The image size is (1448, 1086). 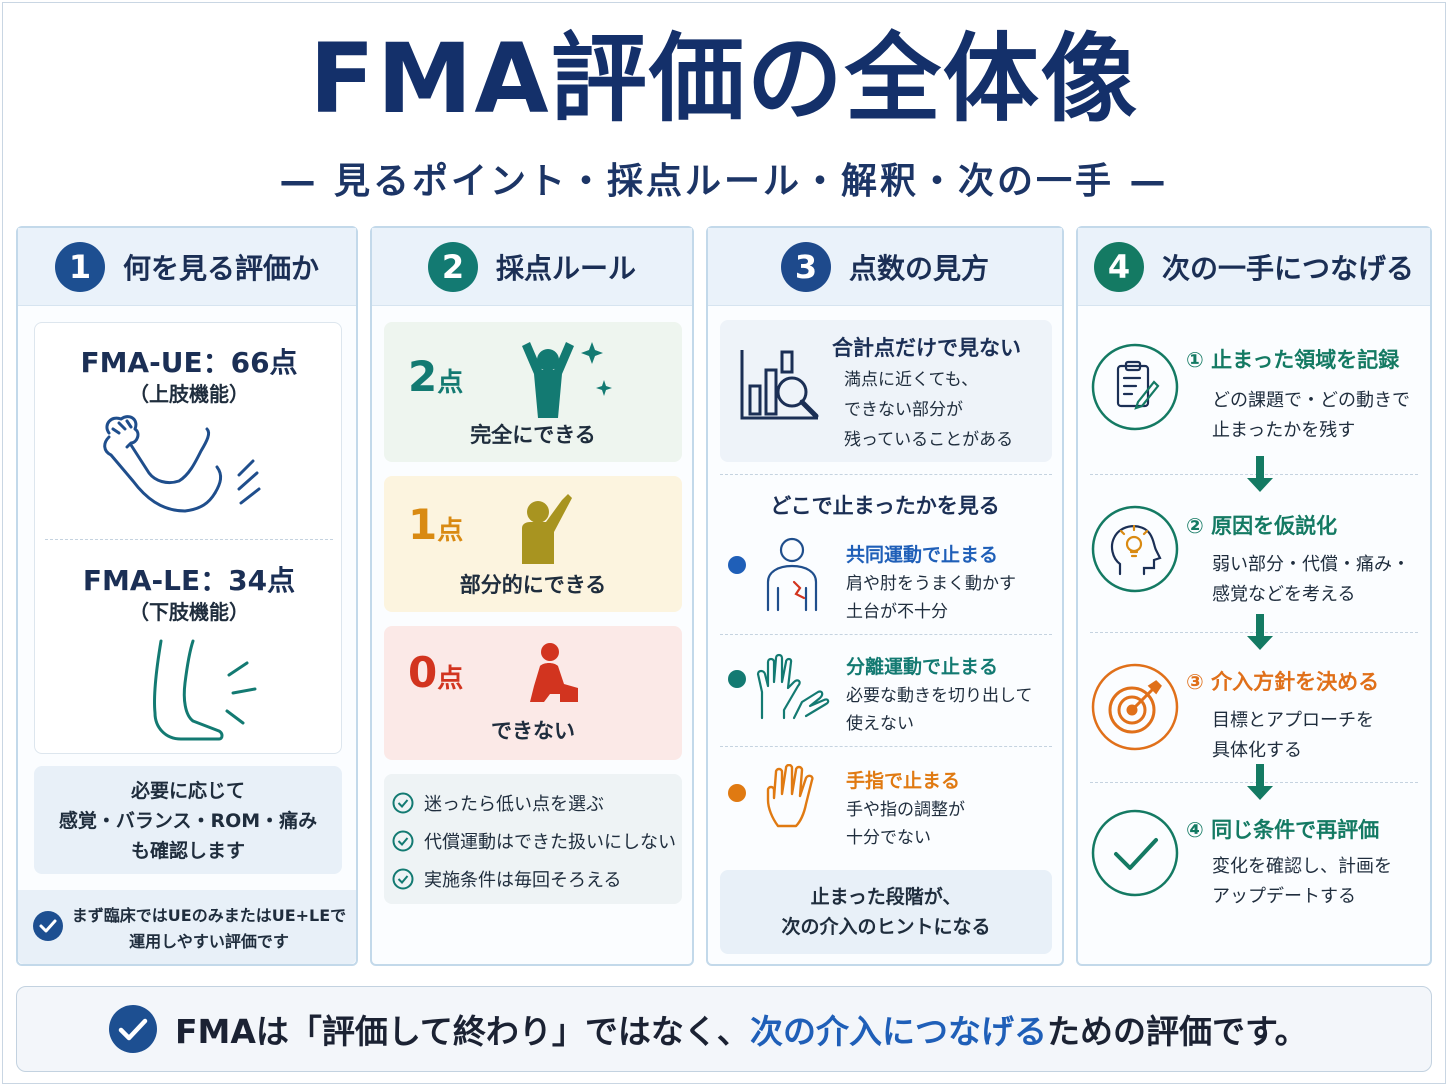 What do you see at coordinates (793, 686) in the screenshot?
I see `hands-icon` at bounding box center [793, 686].